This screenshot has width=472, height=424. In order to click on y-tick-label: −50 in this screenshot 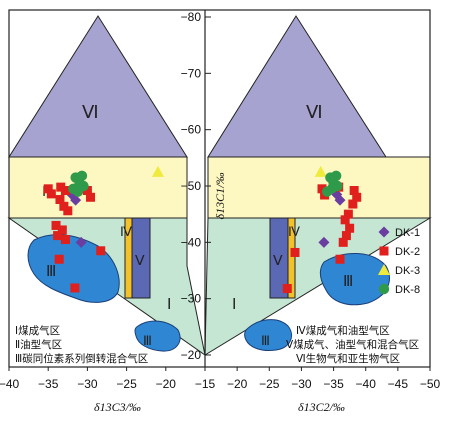, I will do `click(191, 186)`.